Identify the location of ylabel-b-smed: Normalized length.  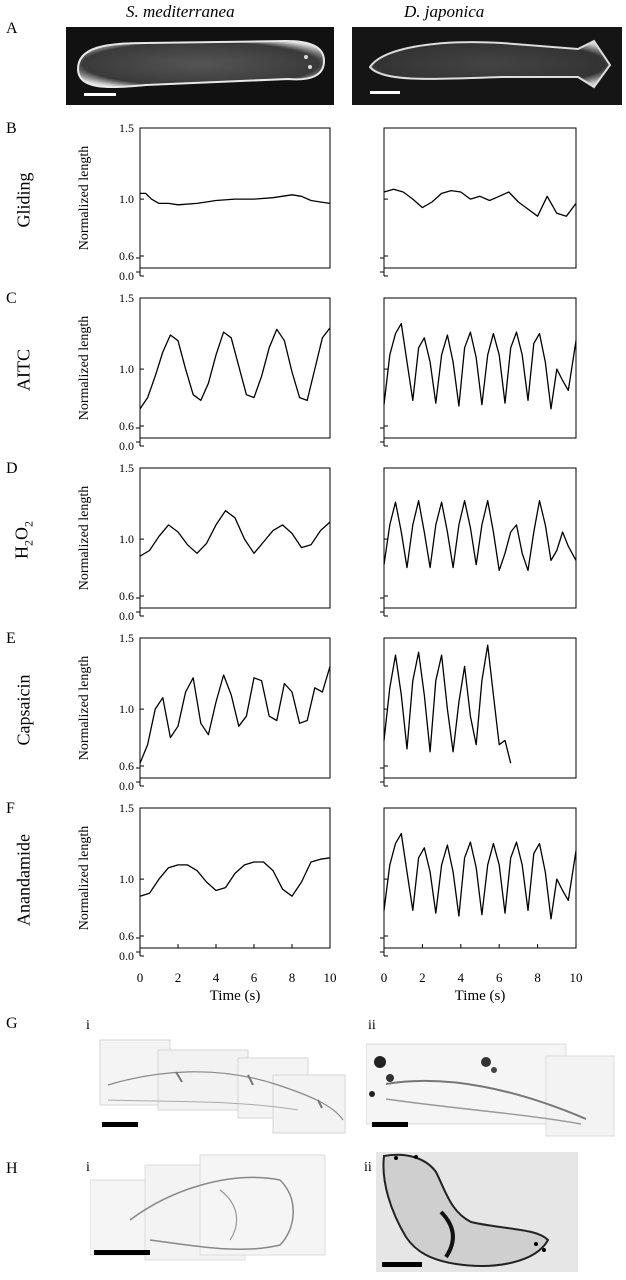
(84, 198).